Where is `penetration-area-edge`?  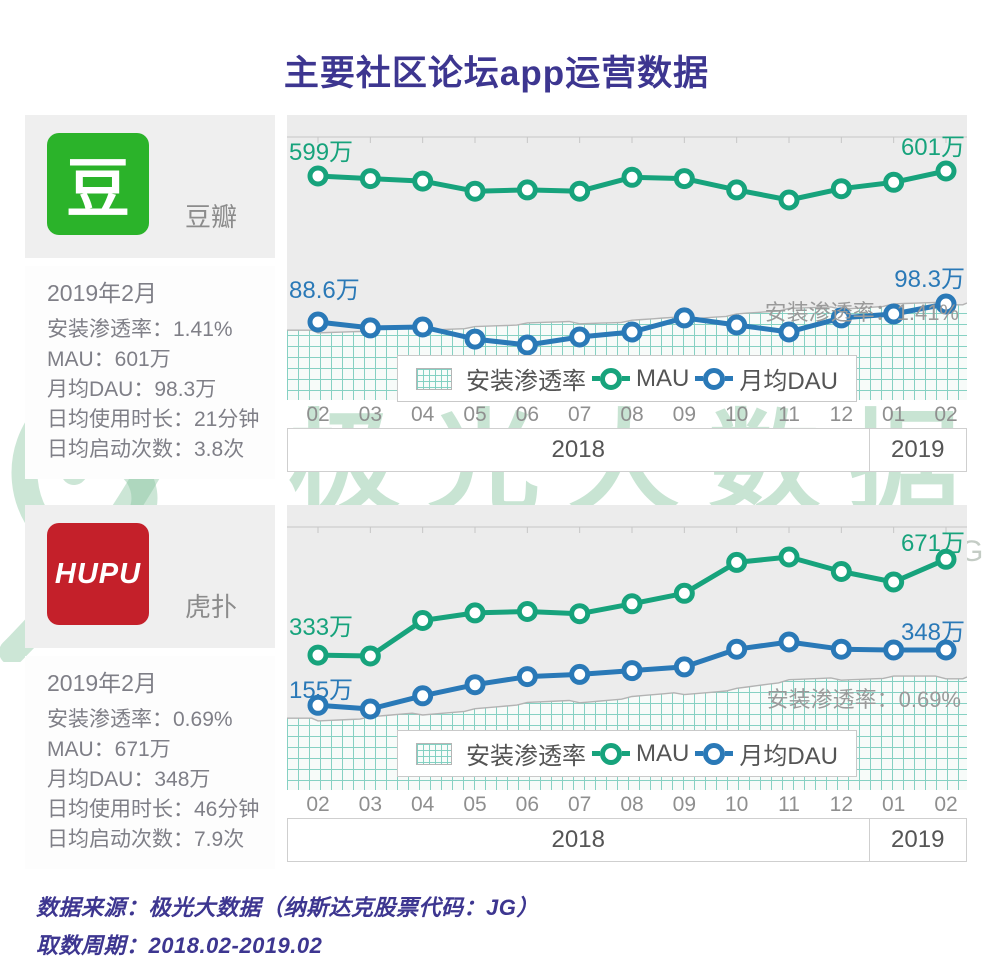 penetration-area-edge is located at coordinates (627, 698).